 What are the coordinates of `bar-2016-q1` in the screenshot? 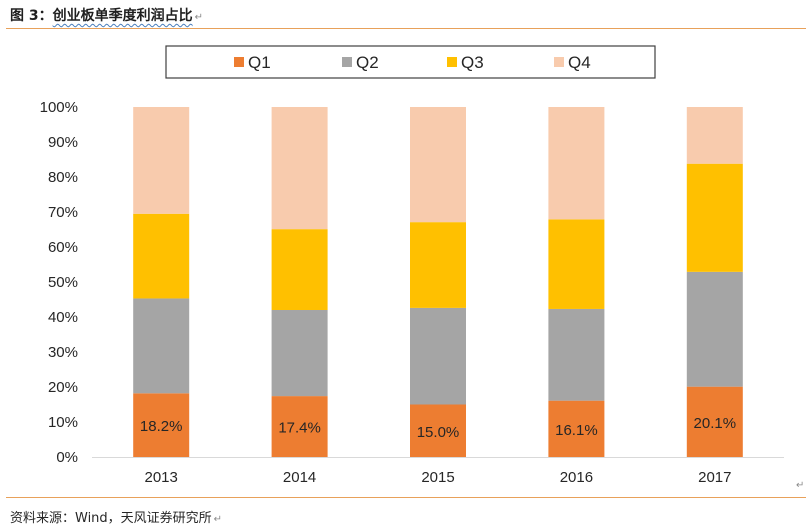 It's located at (576, 428).